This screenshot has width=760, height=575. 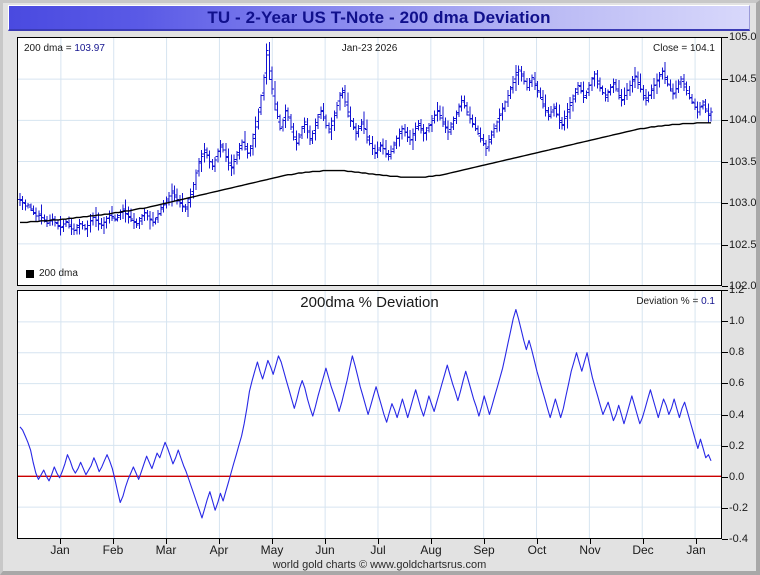 I want to click on close-readout: Close = 104.1, so click(x=684, y=49).